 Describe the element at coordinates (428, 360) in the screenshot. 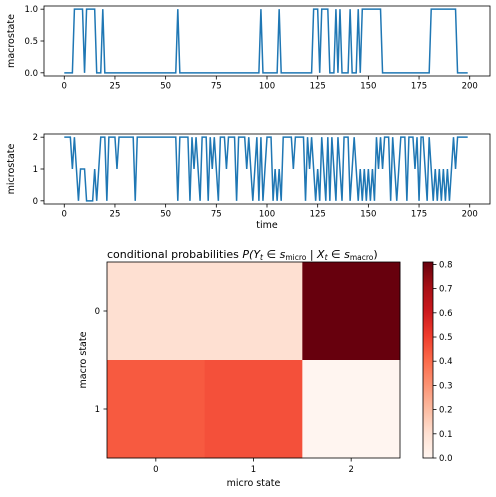

I see `colorbar` at that location.